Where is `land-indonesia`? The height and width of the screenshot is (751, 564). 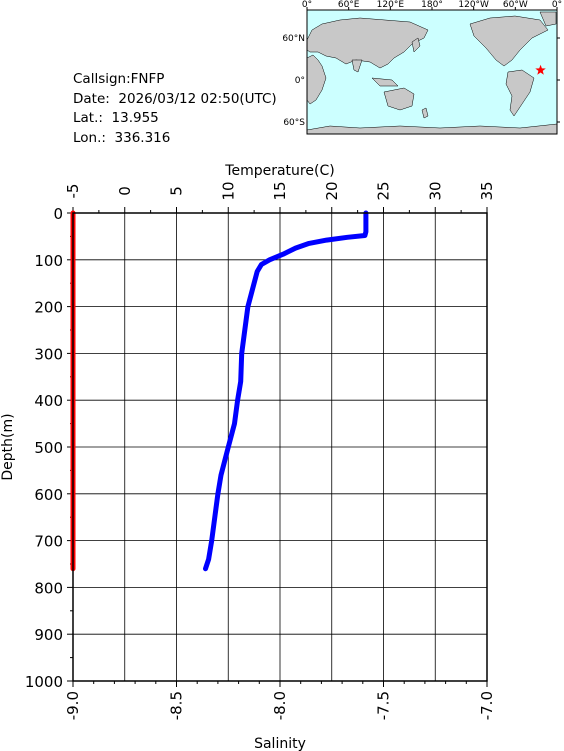
land-indonesia is located at coordinates (385, 82).